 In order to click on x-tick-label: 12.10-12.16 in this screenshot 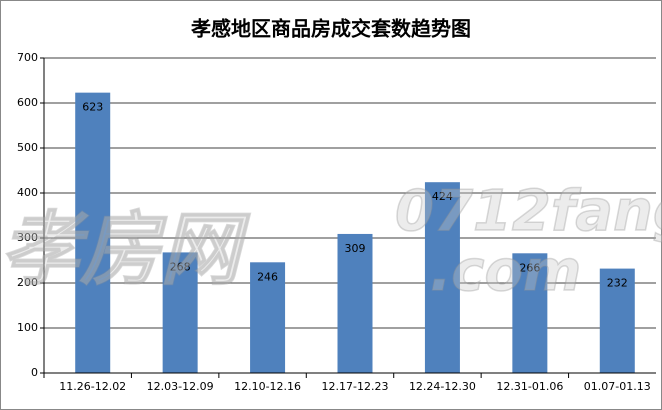, I will do `click(267, 386)`.